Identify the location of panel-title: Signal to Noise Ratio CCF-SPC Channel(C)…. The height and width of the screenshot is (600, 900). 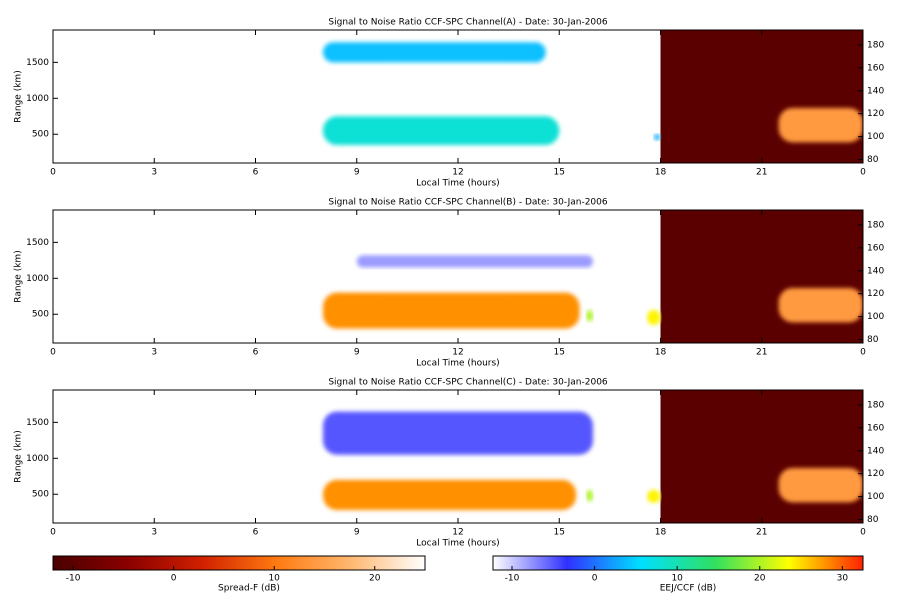
(468, 383).